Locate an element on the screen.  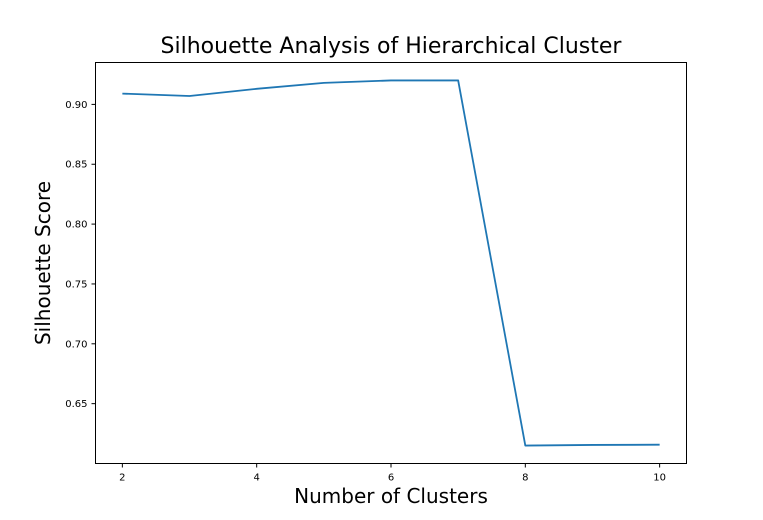
y-tick-label: 0.75 is located at coordinates (76, 284).